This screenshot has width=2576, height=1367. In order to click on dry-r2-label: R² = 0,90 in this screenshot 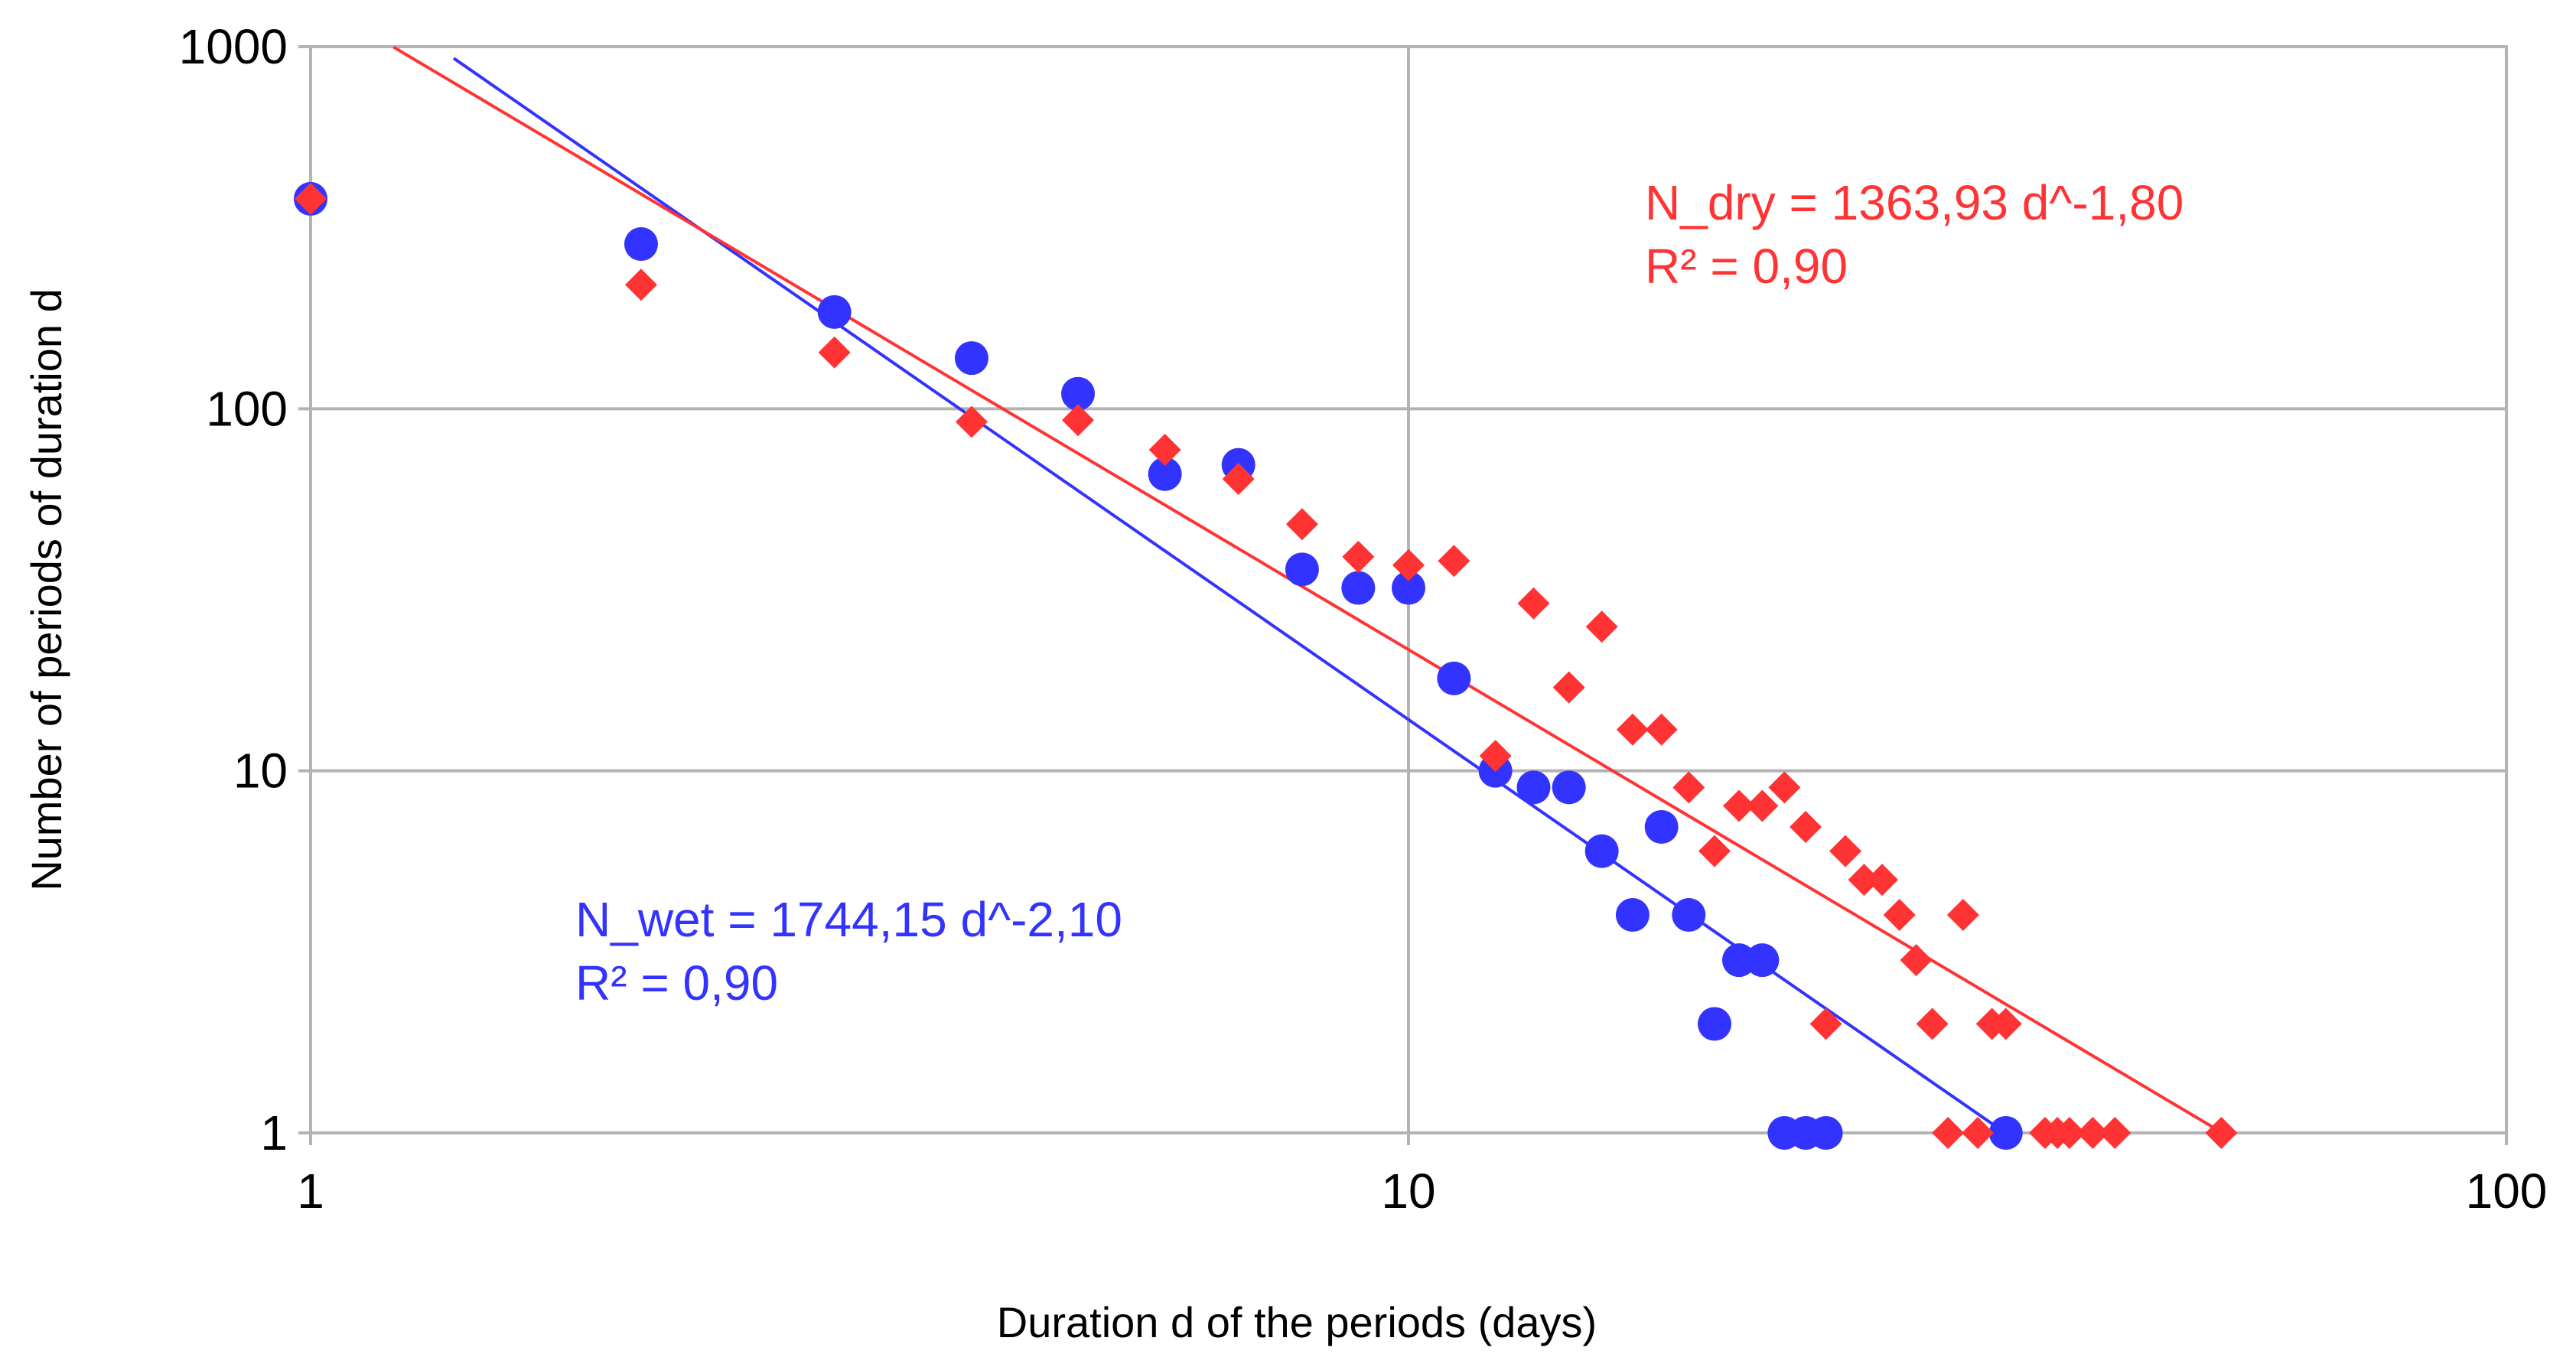, I will do `click(1746, 266)`.